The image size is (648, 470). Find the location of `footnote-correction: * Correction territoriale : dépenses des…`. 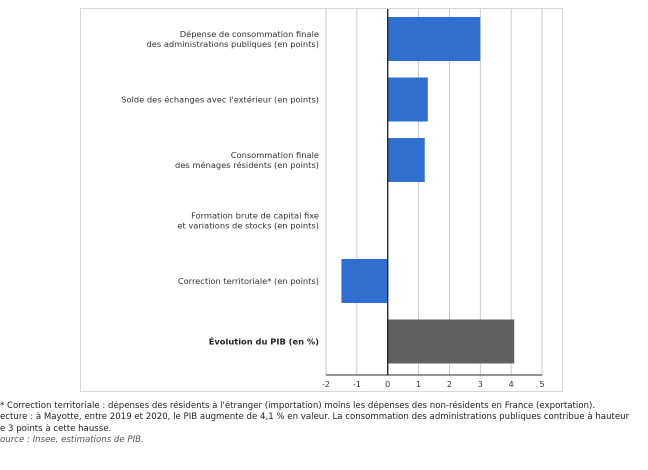

footnote-correction: * Correction territoriale : dépenses des… is located at coordinates (298, 406).